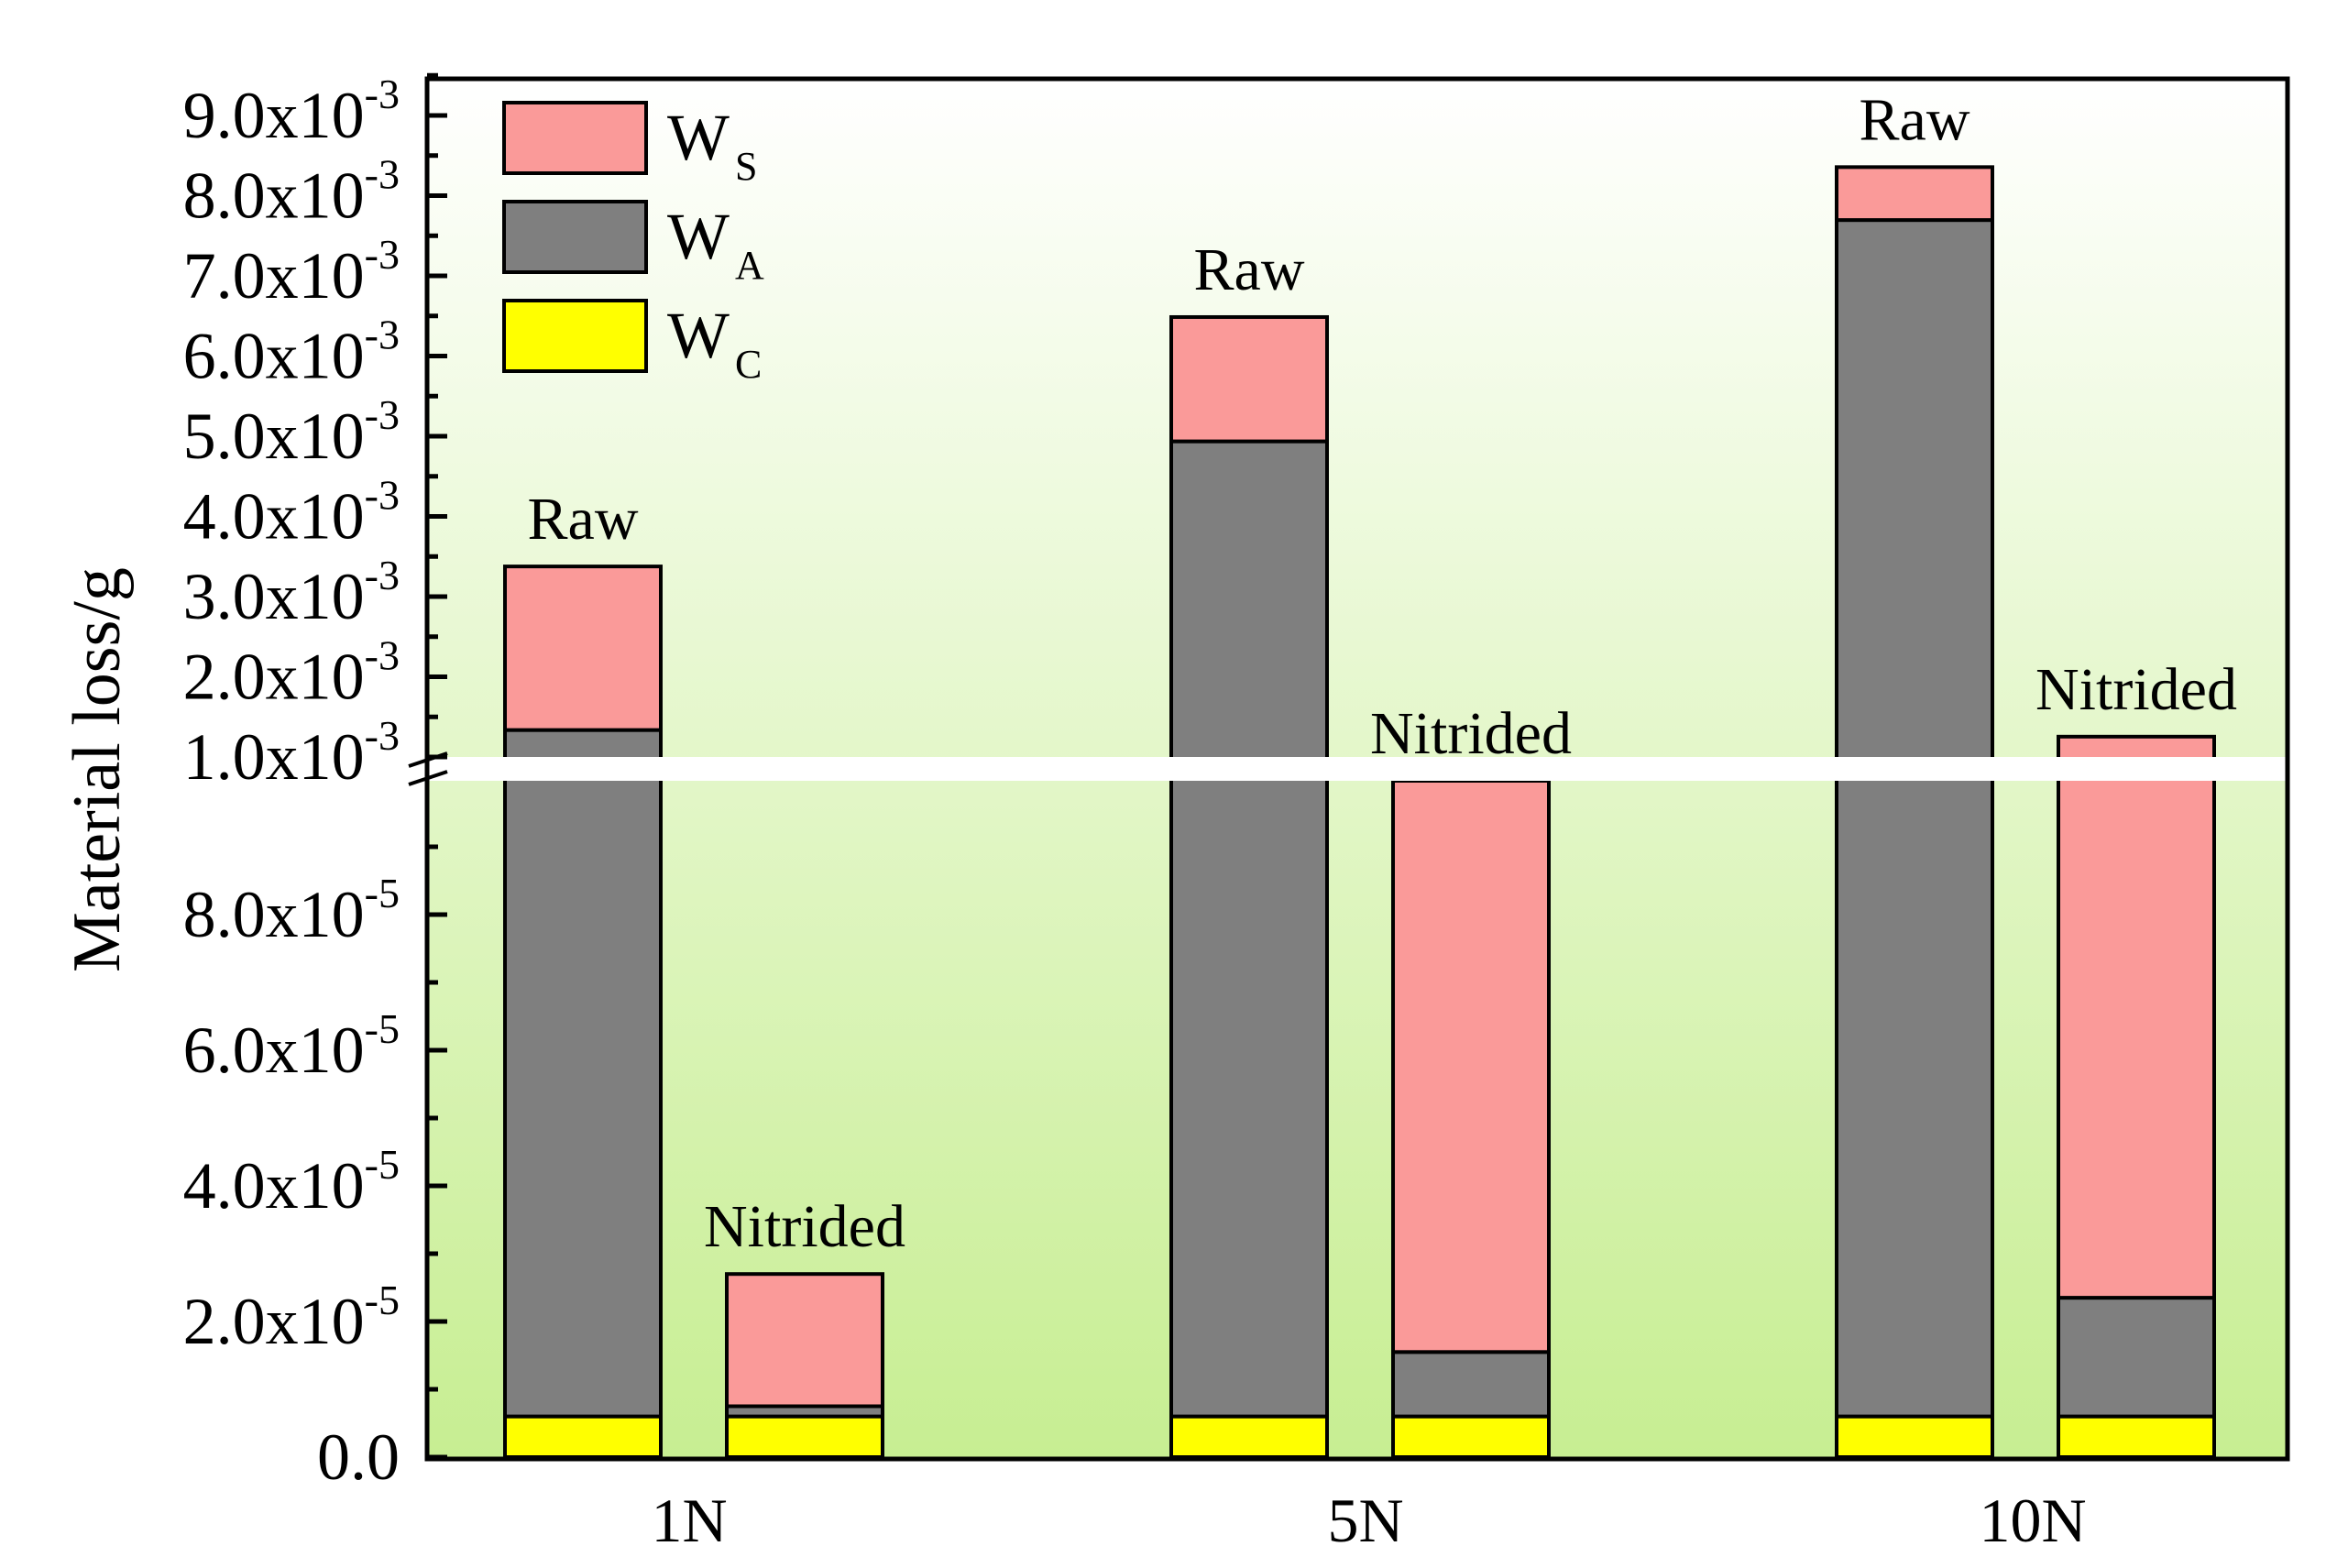  Describe the element at coordinates (575, 237) in the screenshot. I see `legend-swatch-wa` at that location.